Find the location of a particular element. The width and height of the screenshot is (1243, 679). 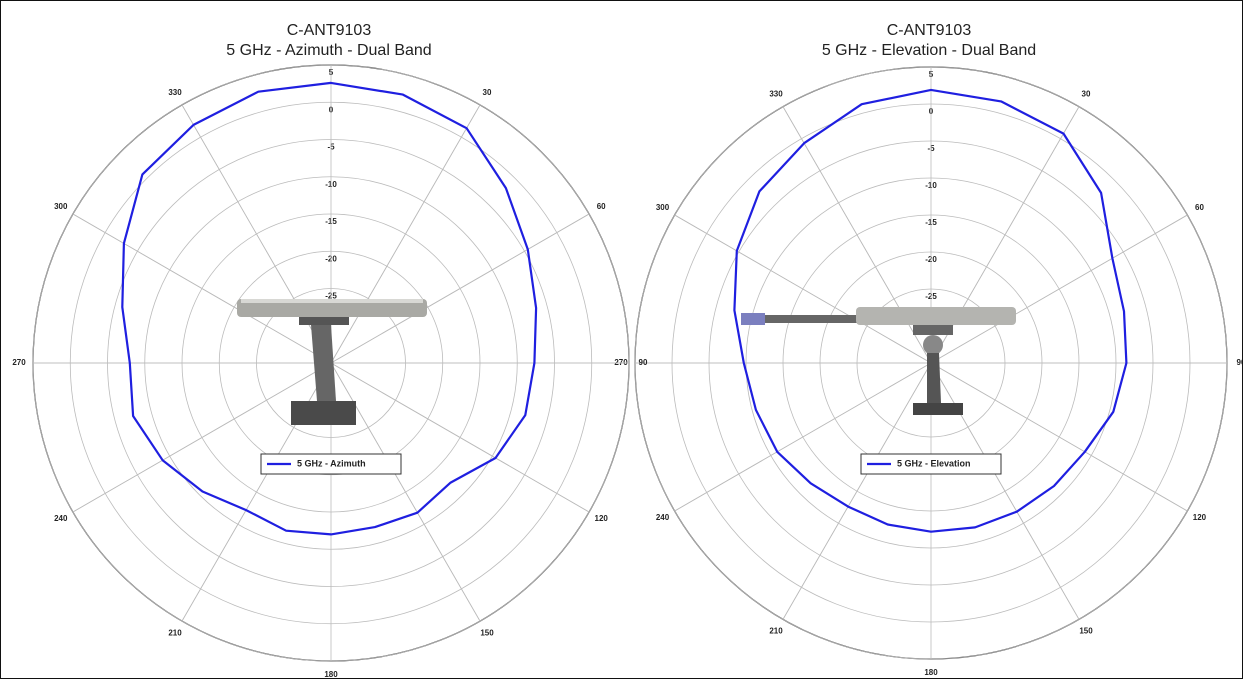

theta-tick-label: 270 is located at coordinates (19, 362).